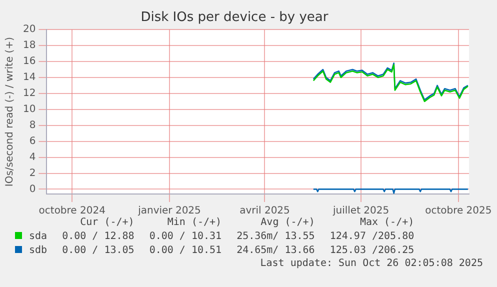 The height and width of the screenshot is (287, 497). I want to click on x-tick-label: juillet 2025, so click(361, 211).